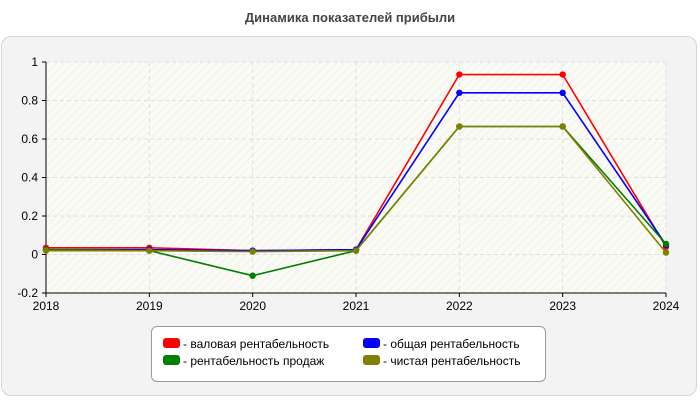 The height and width of the screenshot is (400, 700). What do you see at coordinates (252, 306) in the screenshot?
I see `x-tick-label: 2020` at bounding box center [252, 306].